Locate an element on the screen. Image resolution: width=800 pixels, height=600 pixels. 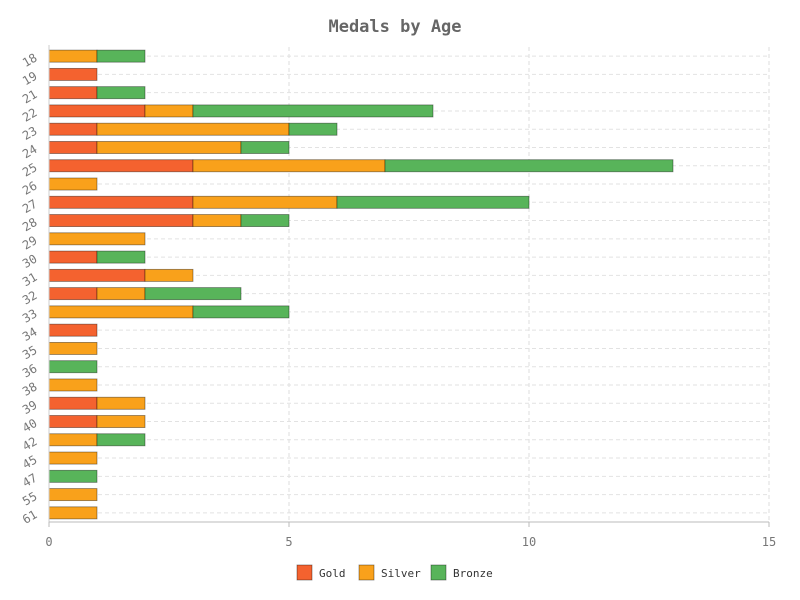
y-tick-label-33: 33 is located at coordinates (30, 315).